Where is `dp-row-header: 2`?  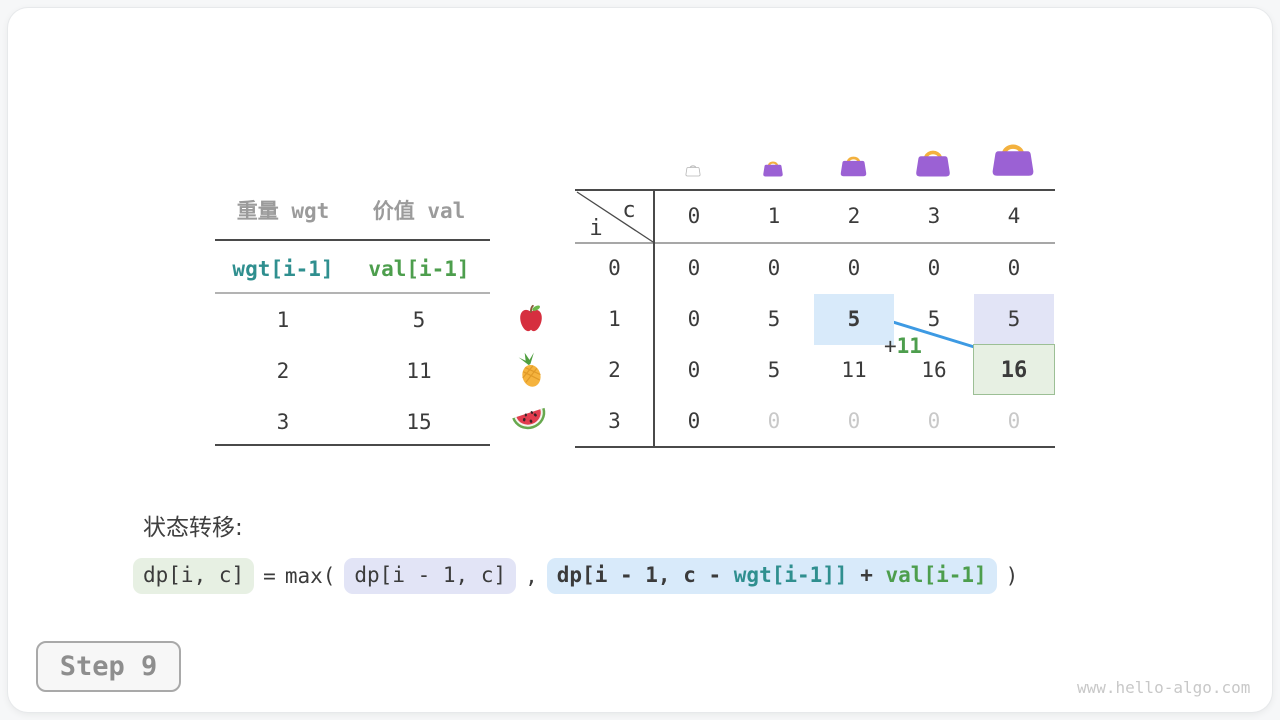
dp-row-header: 2 is located at coordinates (614, 370).